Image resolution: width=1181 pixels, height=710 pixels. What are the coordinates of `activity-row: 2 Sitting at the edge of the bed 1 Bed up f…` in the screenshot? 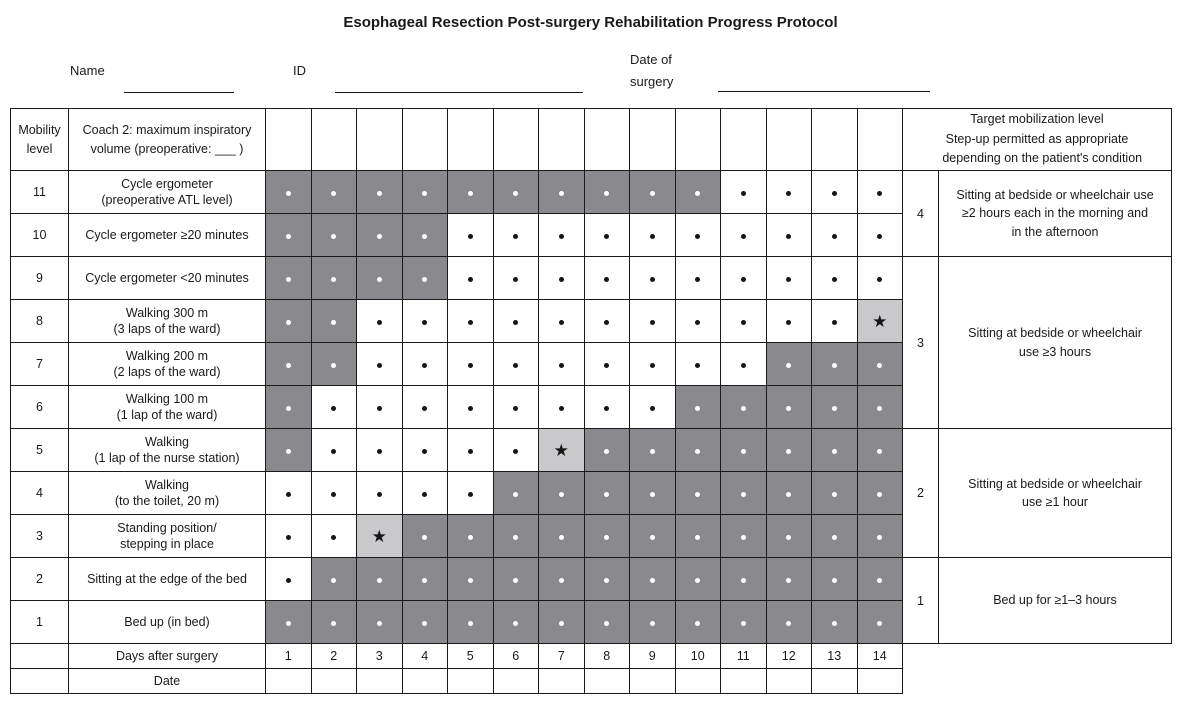 It's located at (591, 600).